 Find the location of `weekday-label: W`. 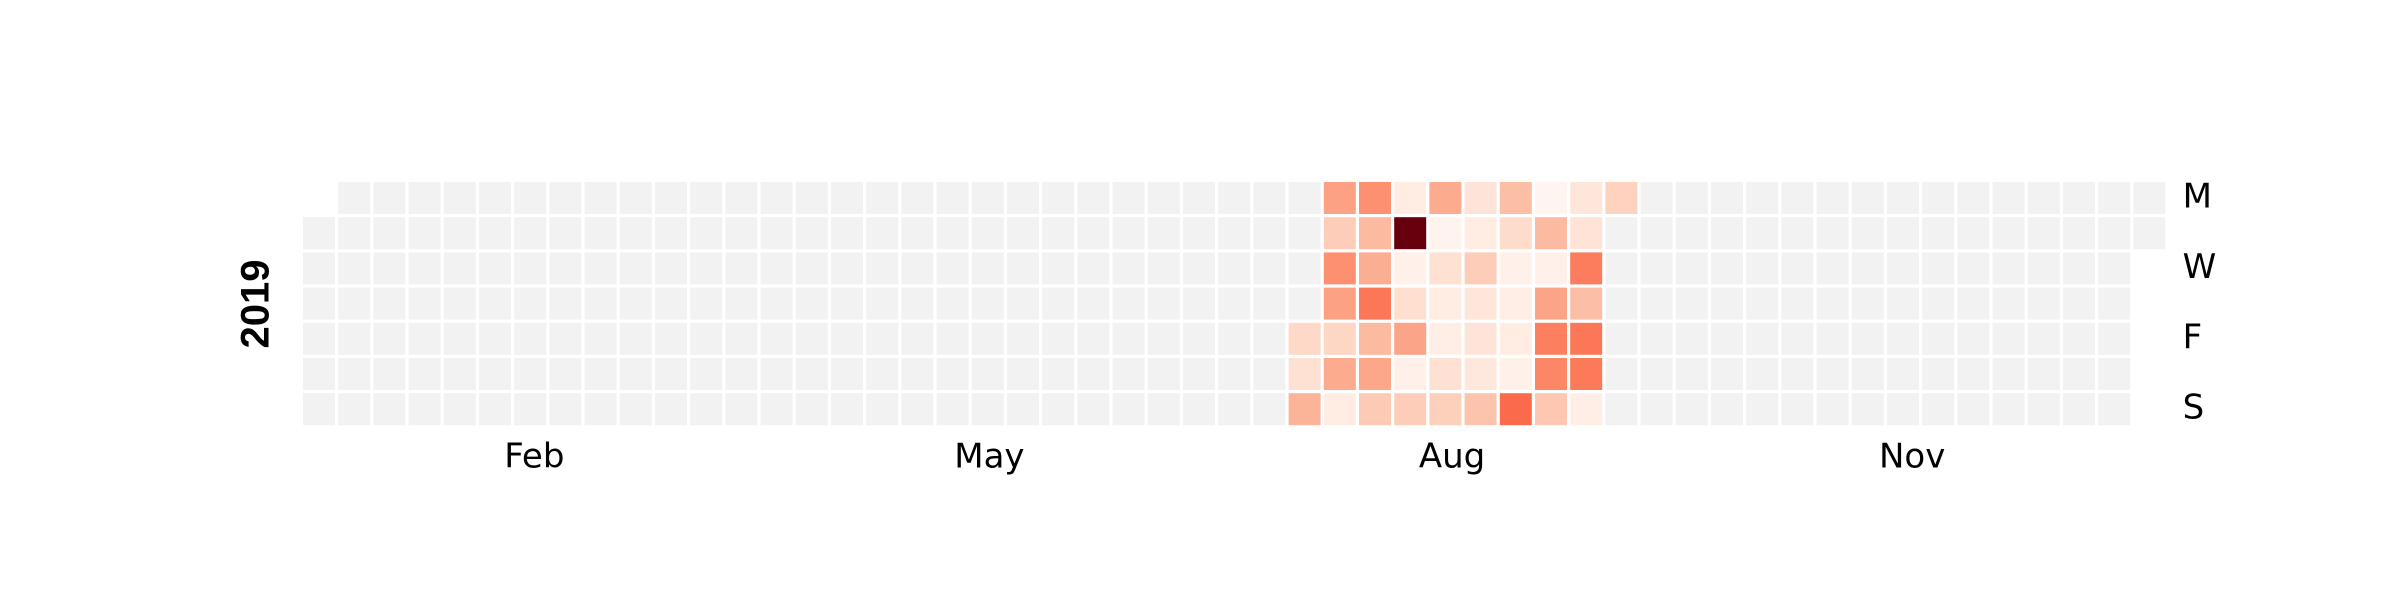

weekday-label: W is located at coordinates (2200, 267).